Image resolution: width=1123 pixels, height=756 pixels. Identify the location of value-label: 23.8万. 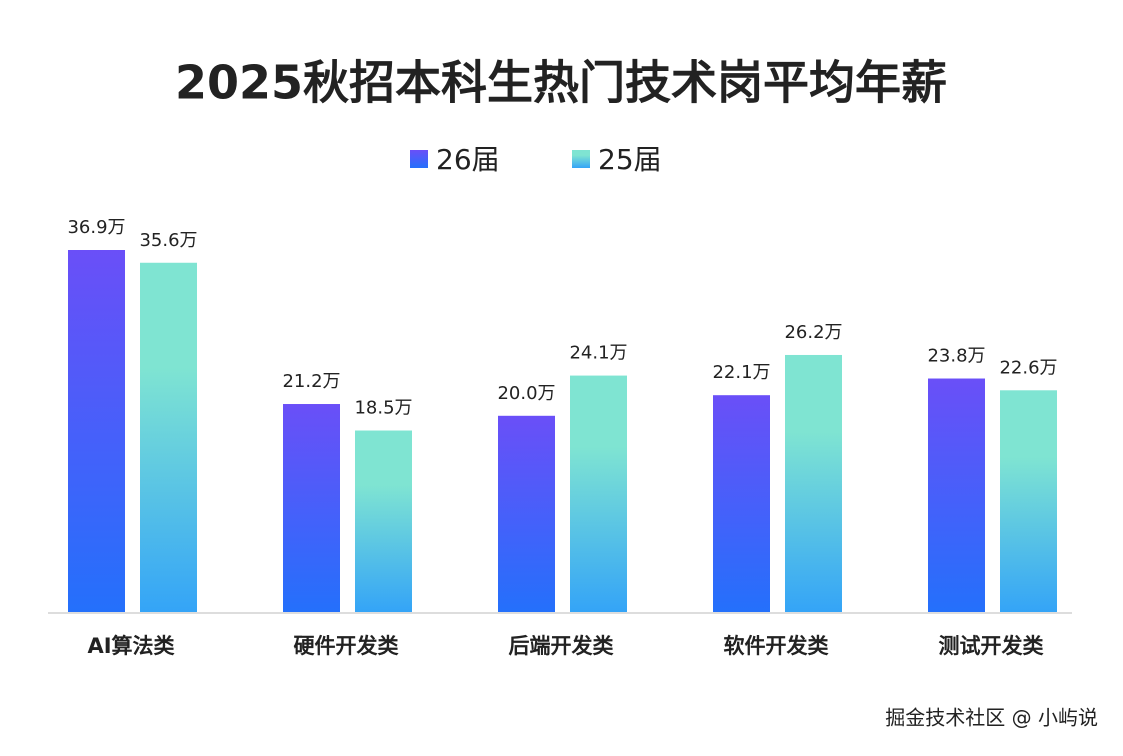
(956, 356).